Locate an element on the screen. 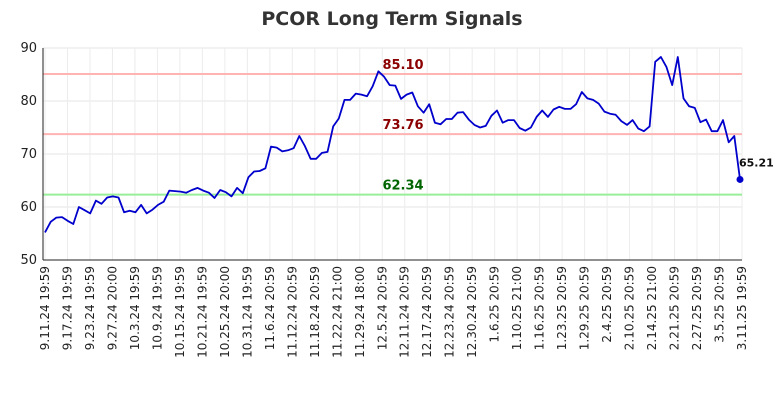 This screenshot has width=784, height=400. x-tick-label: 3.11.25 19:59 is located at coordinates (742, 308).